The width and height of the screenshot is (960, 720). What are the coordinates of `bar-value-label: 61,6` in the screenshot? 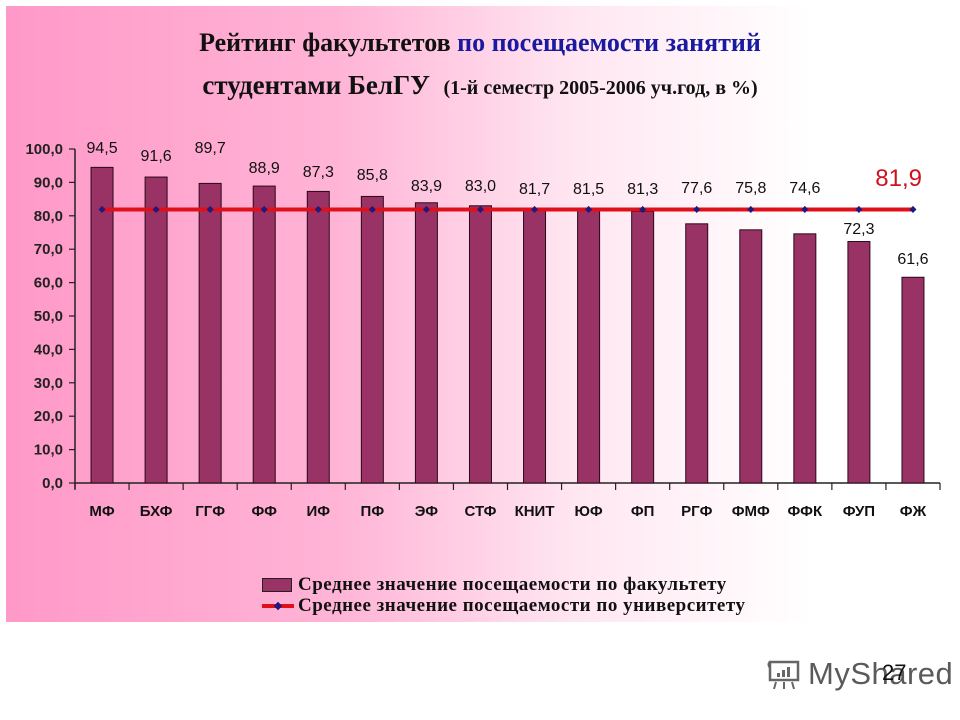 It's located at (912, 259).